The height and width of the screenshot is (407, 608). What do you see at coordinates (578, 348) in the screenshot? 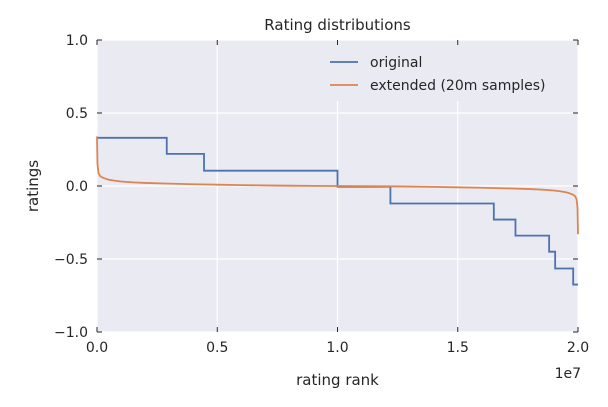
I see `x-tick-label: 2.0` at bounding box center [578, 348].